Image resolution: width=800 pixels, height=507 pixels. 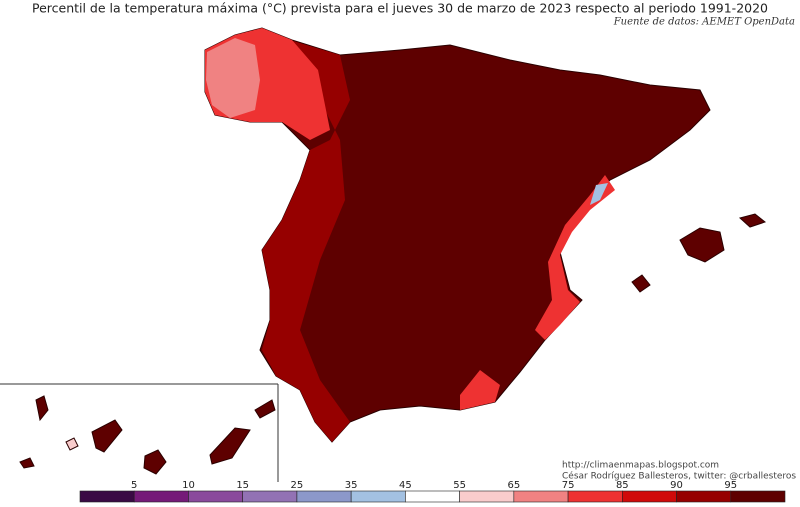 What do you see at coordinates (622, 485) in the screenshot?
I see `colorbar-tick-label: 85` at bounding box center [622, 485].